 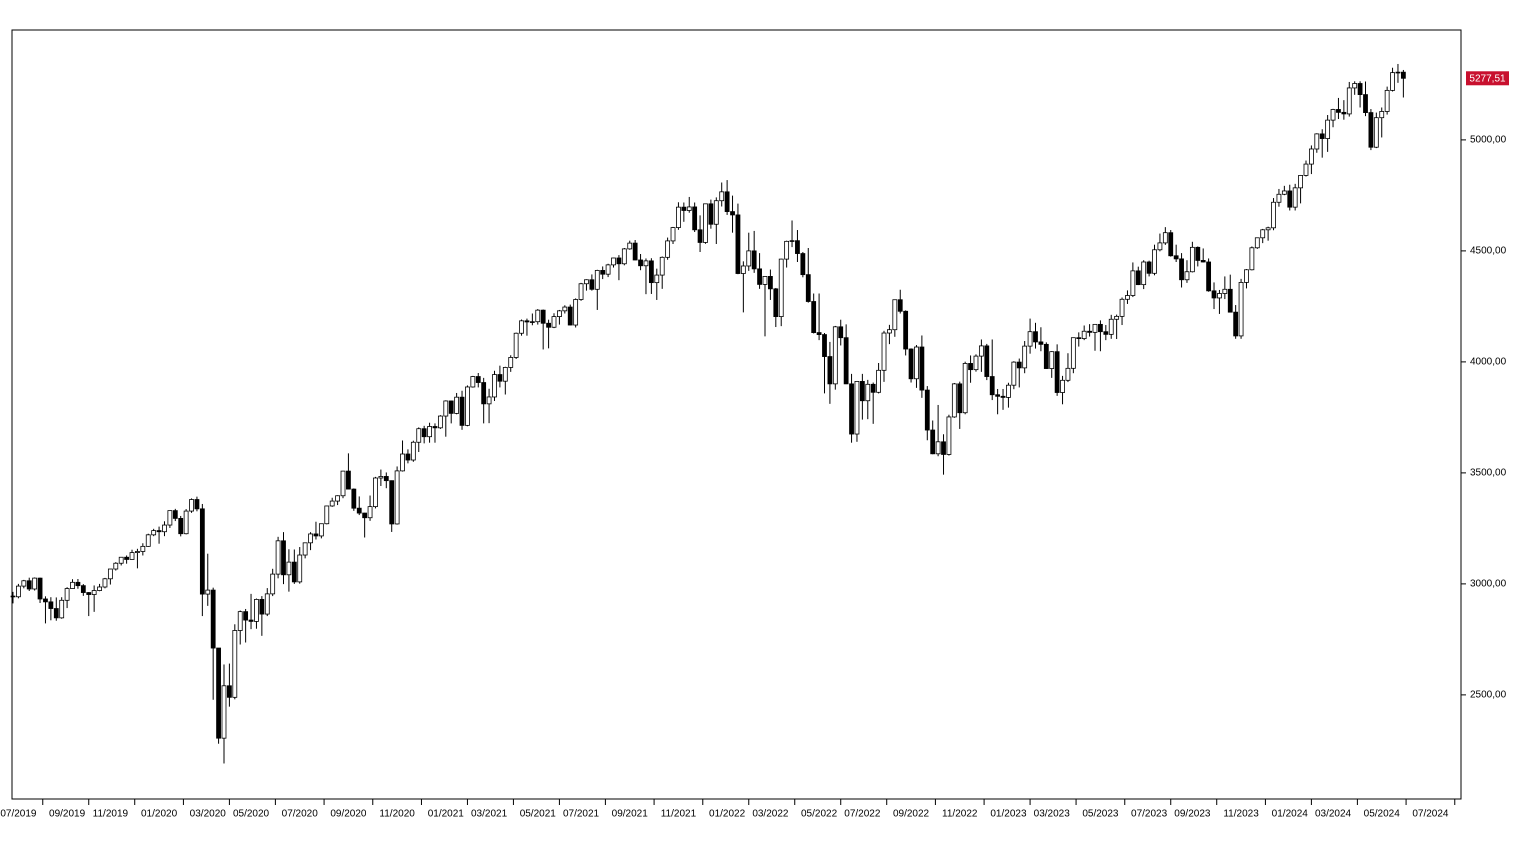 I want to click on y-tick-label: 3500,00, so click(x=1488, y=473).